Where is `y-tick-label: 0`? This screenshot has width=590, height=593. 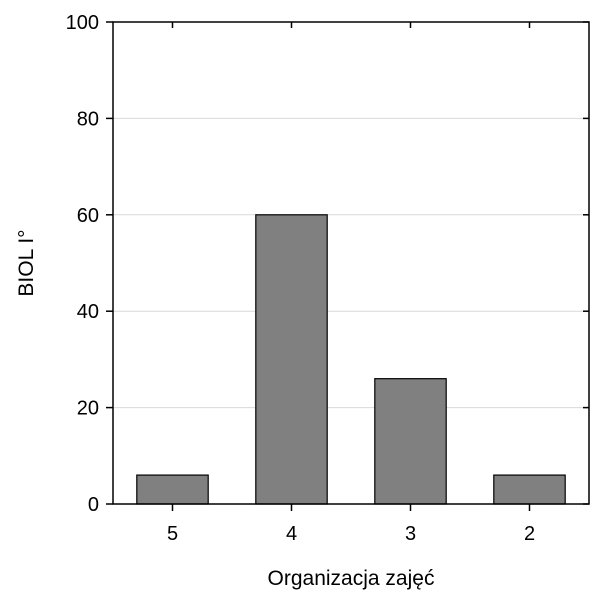
y-tick-label: 0 is located at coordinates (93, 505).